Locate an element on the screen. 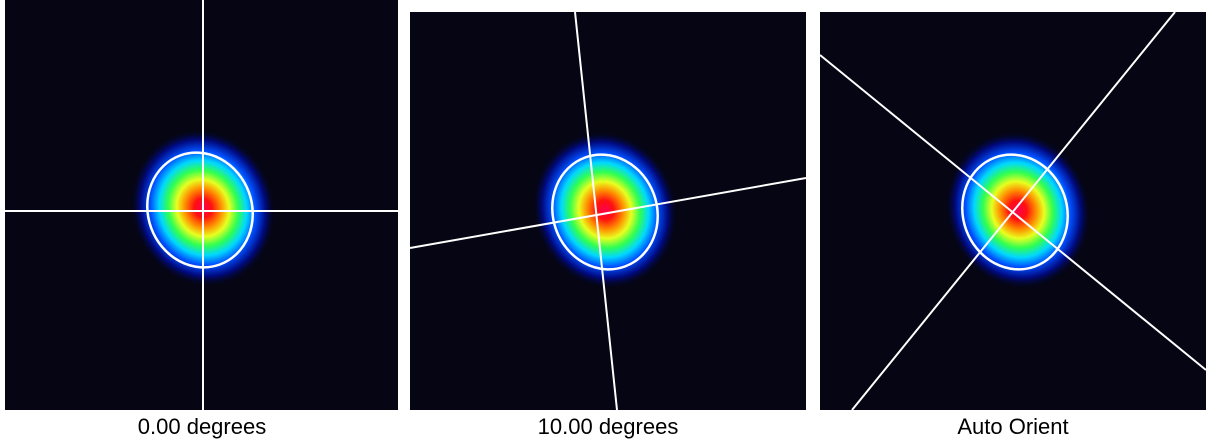 This screenshot has height=442, width=1206. caption: Auto Orient is located at coordinates (1013, 426).